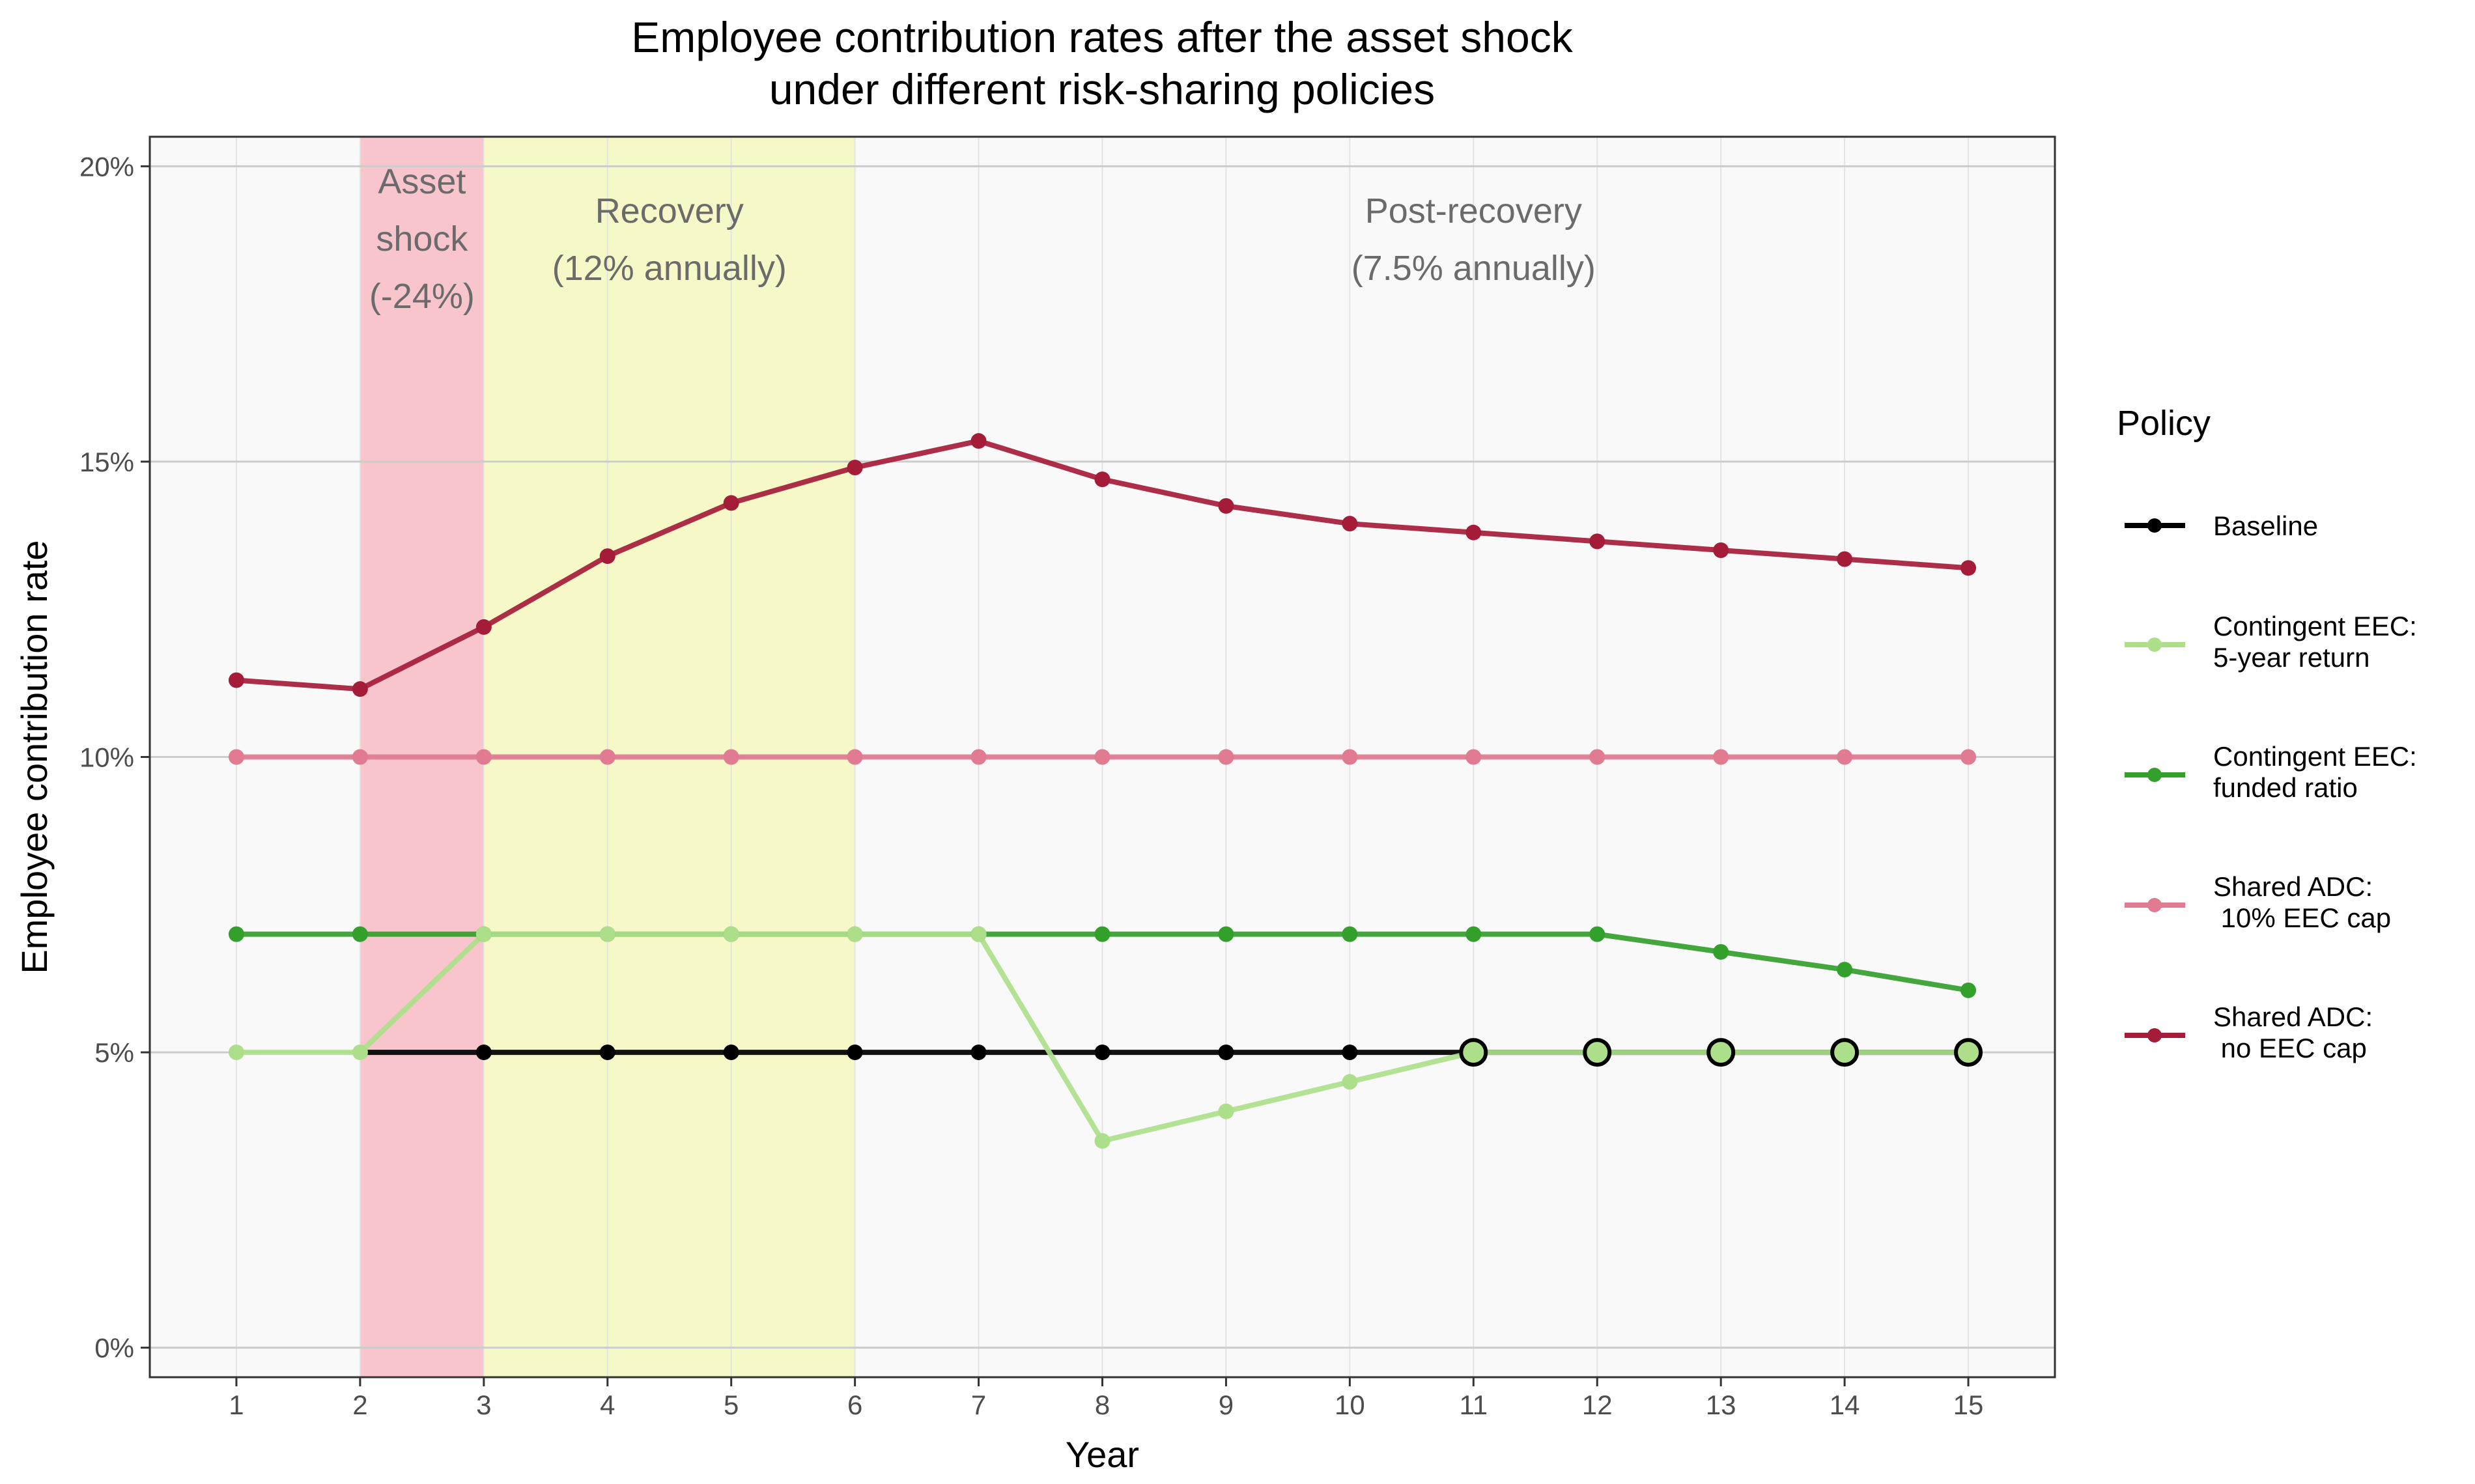  Describe the element at coordinates (1473, 268) in the screenshot. I see `phase-label: (7.5% annually)` at that location.